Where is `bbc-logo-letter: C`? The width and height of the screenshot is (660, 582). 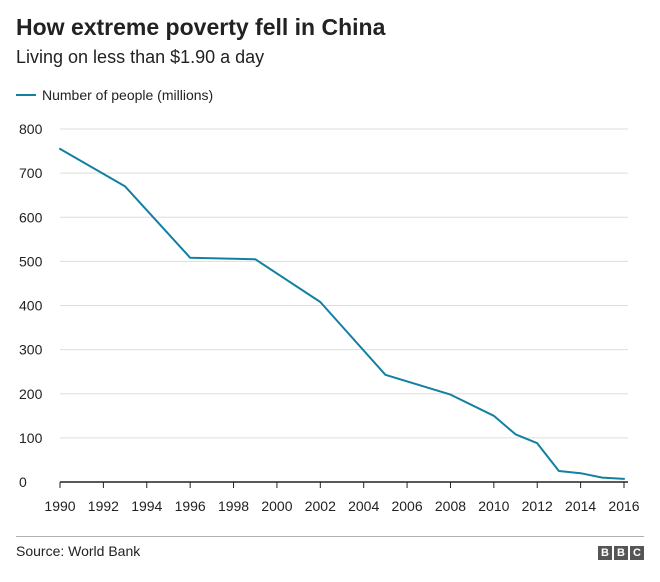 bbc-logo-letter: C is located at coordinates (637, 553).